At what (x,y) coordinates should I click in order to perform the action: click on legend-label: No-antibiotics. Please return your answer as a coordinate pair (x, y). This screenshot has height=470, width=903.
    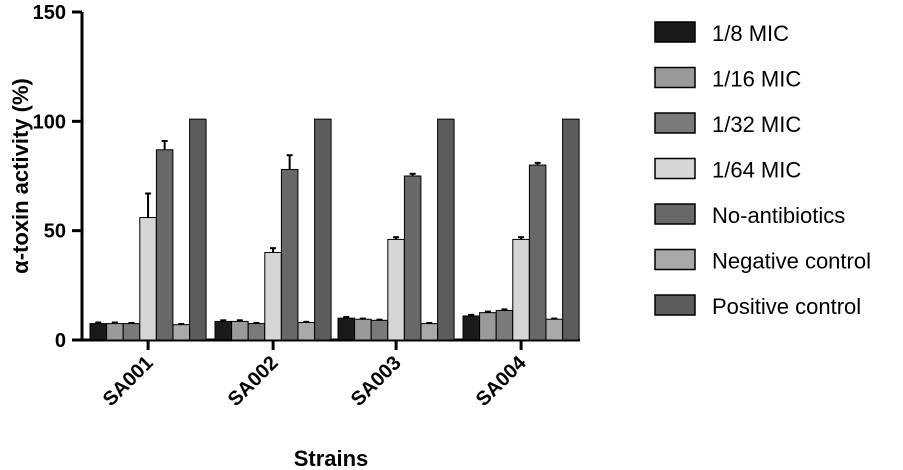
    Looking at the image, I should click on (778, 215).